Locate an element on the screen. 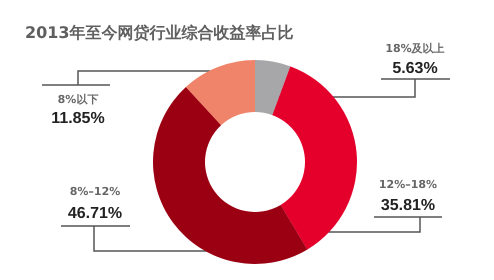 This screenshot has height=280, width=494. data-label: 5.63% is located at coordinates (415, 68).